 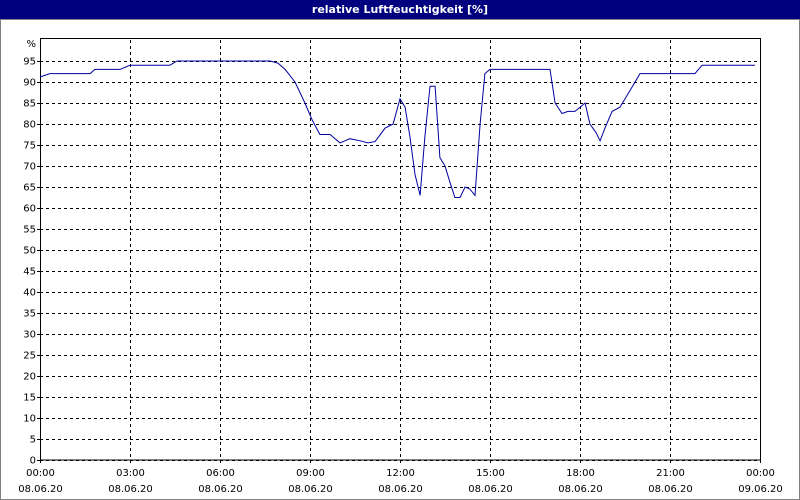 I want to click on y-tick-label: 40, so click(x=29, y=293).